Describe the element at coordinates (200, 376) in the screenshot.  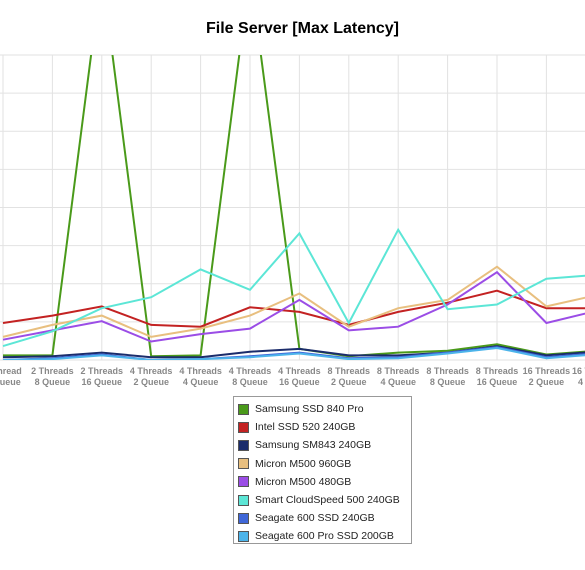
I see `x-tick-label: 4 Threads 4 Queue` at that location.